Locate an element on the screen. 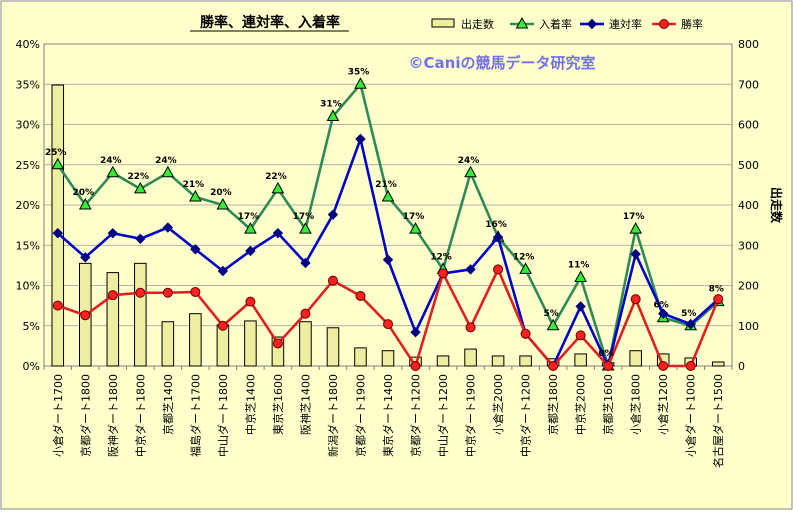 Image resolution: width=793 pixels, height=514 pixels. x-tick-label: 名古屋ダート1500 is located at coordinates (718, 421).